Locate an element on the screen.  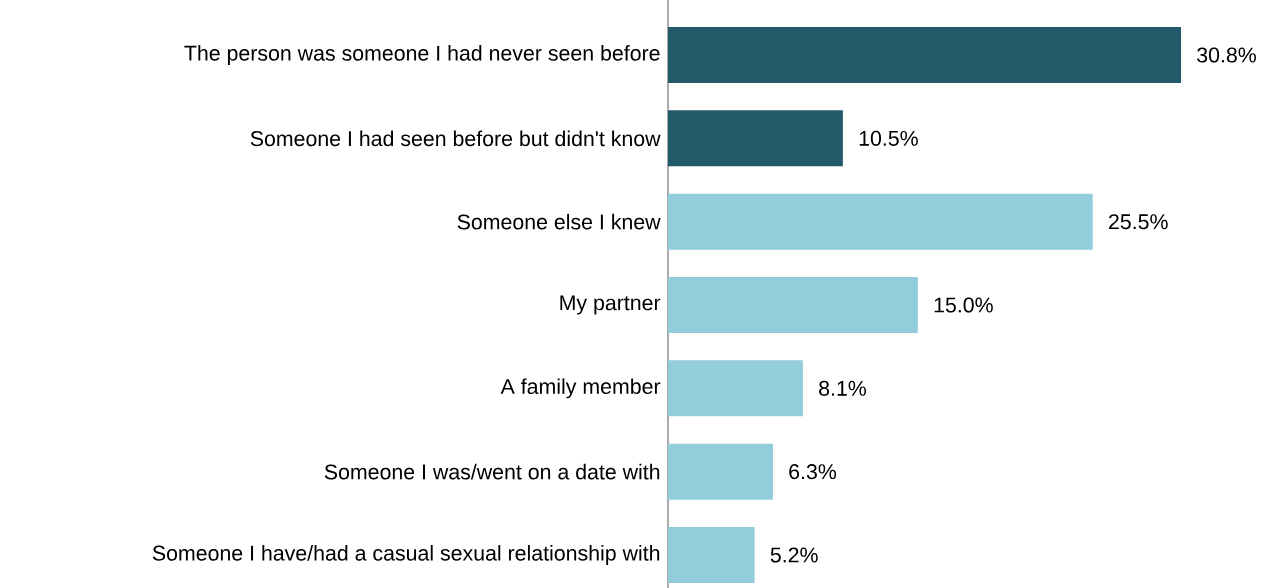
y-tick-label: Someone I was/went on a date with is located at coordinates (492, 471).